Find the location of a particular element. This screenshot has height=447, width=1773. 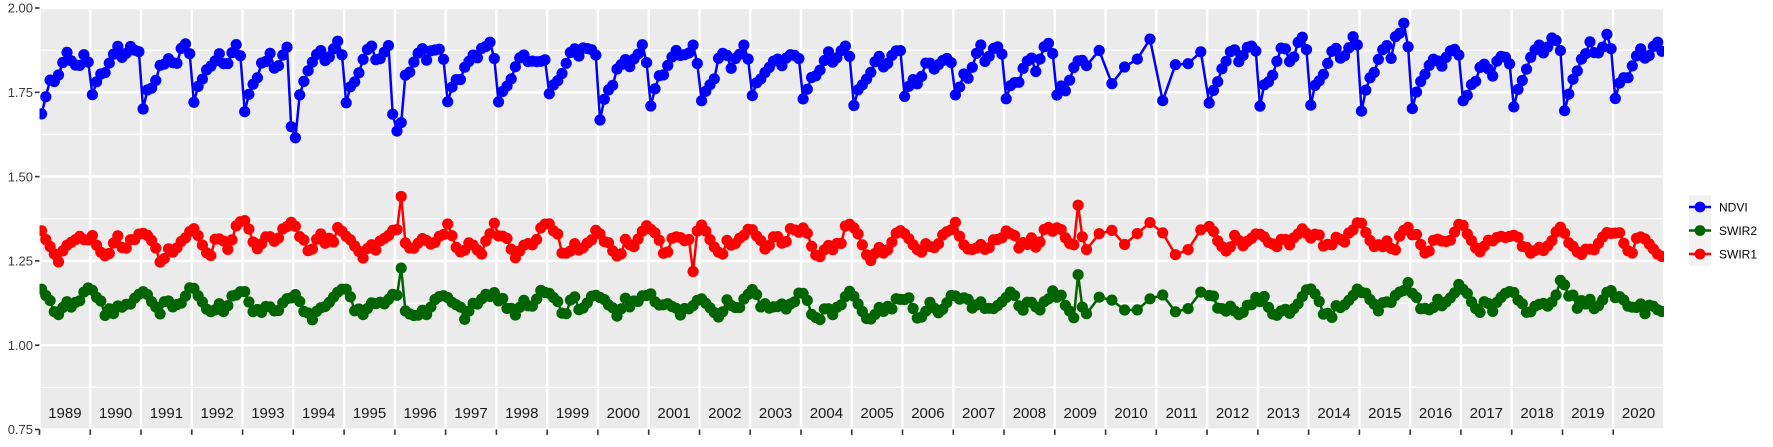

svg-text: 2015 is located at coordinates (1384, 413).